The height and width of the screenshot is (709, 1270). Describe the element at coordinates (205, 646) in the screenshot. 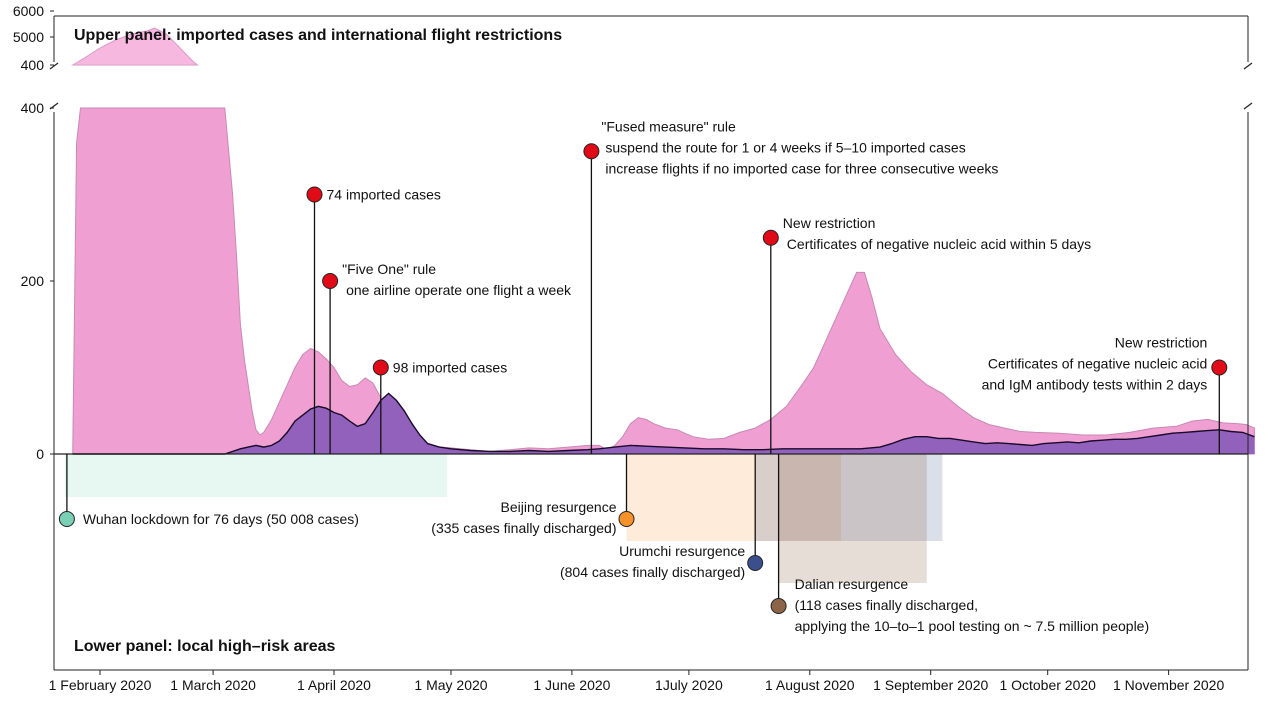

I see `lower-panel-title: Lower panel: local high–risk areas` at that location.